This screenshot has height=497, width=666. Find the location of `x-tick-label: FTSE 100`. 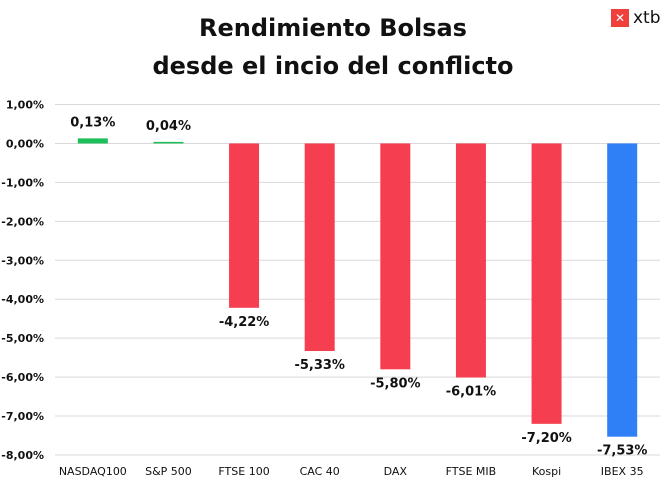

x-tick-label: FTSE 100 is located at coordinates (243, 471).